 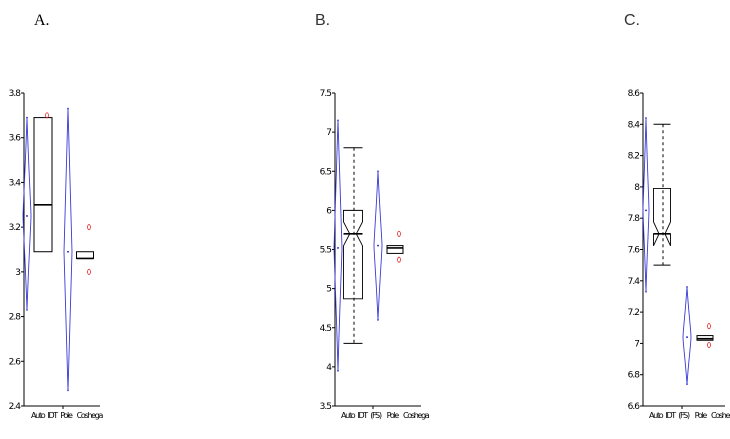 What do you see at coordinates (15, 228) in the screenshot?
I see `y-tick-label: 3.2` at bounding box center [15, 228].